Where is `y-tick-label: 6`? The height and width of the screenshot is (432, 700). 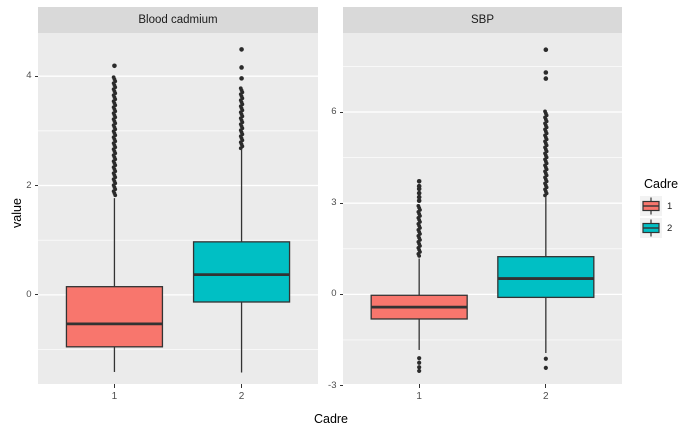 y-tick-label: 6 is located at coordinates (334, 111).